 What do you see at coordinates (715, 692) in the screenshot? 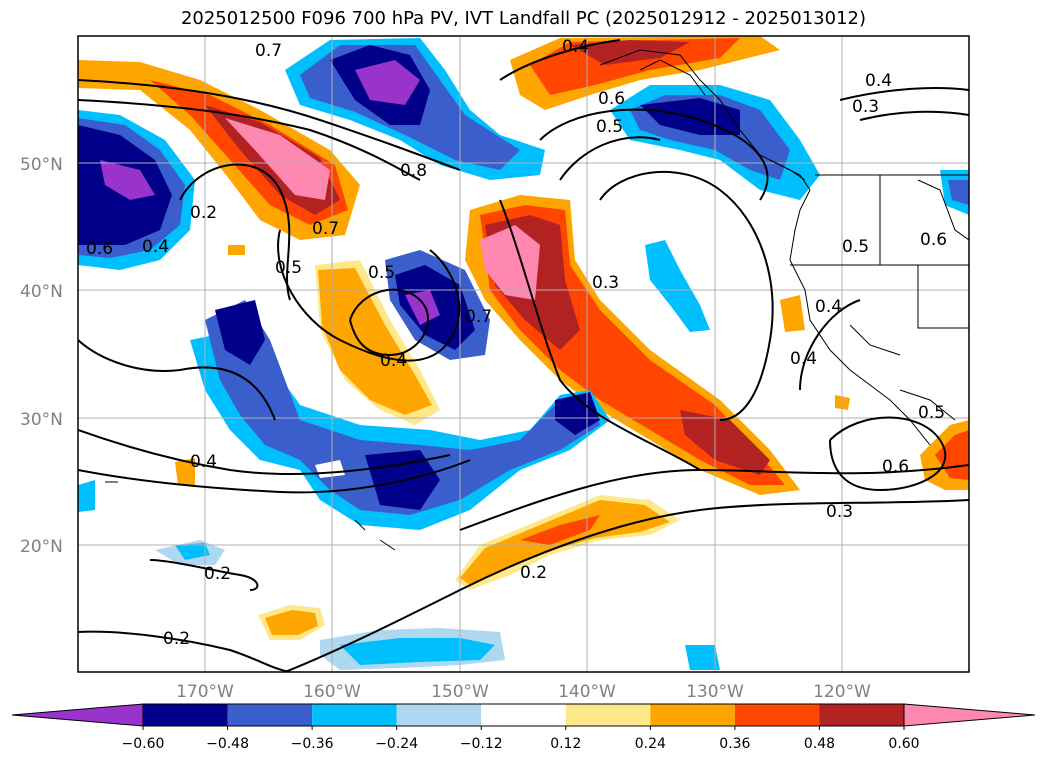
I see `lon-label: 130°W` at bounding box center [715, 692].